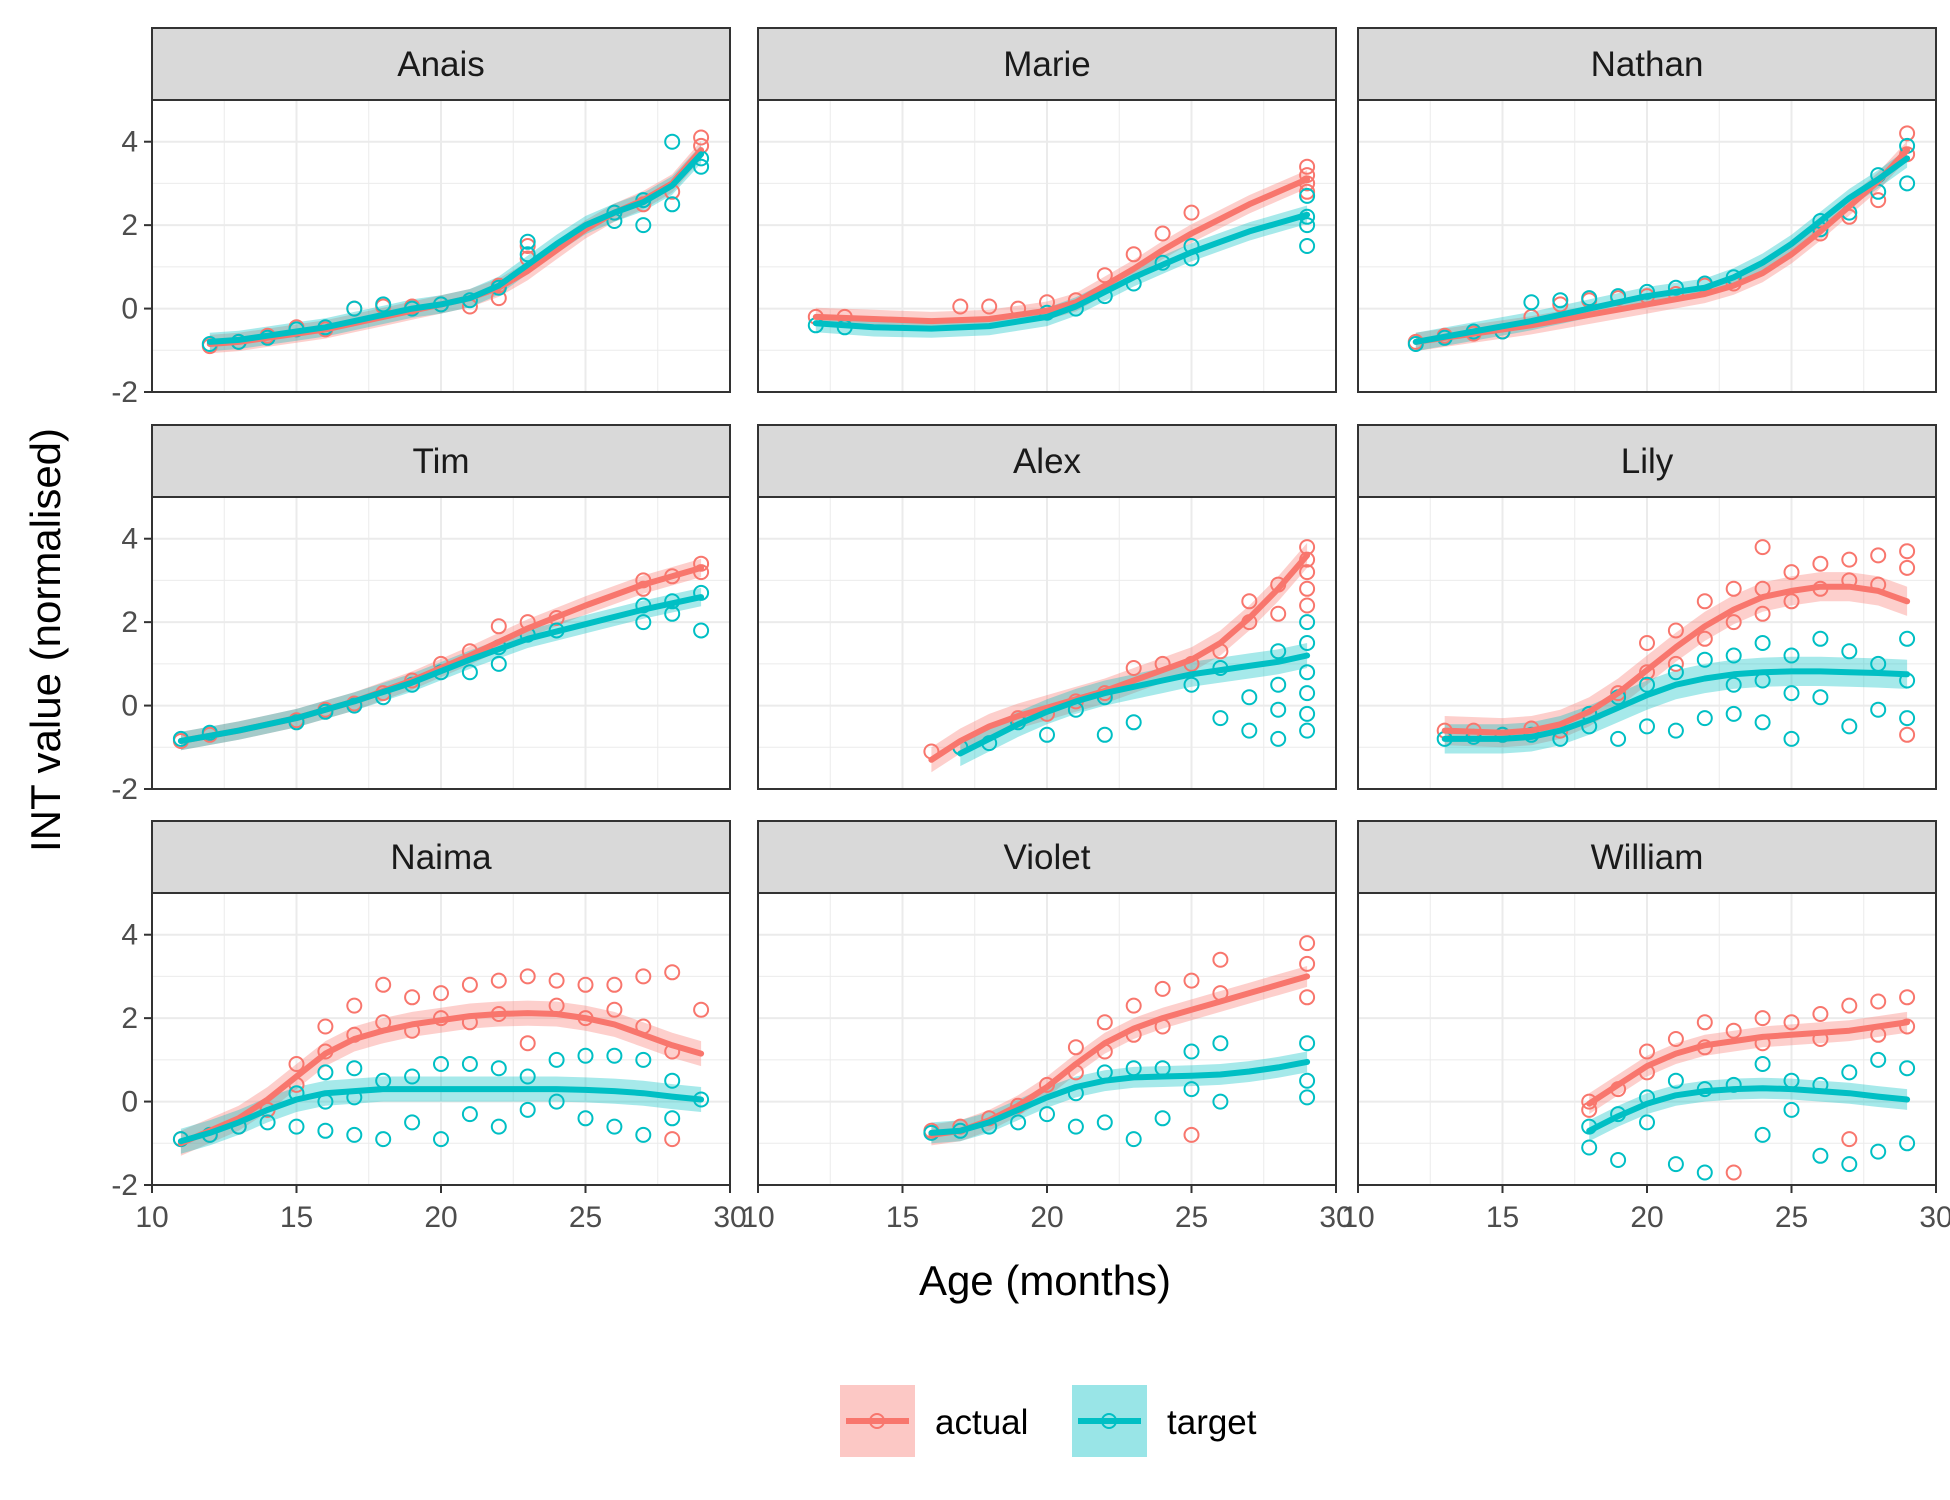 The image size is (1950, 1500). Describe the element at coordinates (585, 1217) in the screenshot. I see `x-tick-label: 25` at that location.